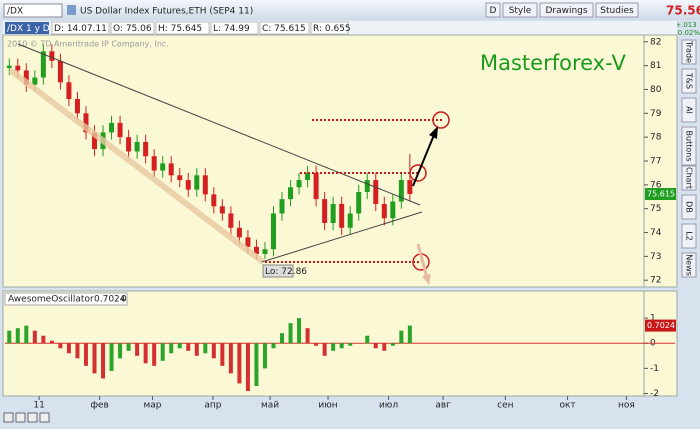 This screenshot has height=429, width=700. I want to click on price-axis, so click(660, 161).